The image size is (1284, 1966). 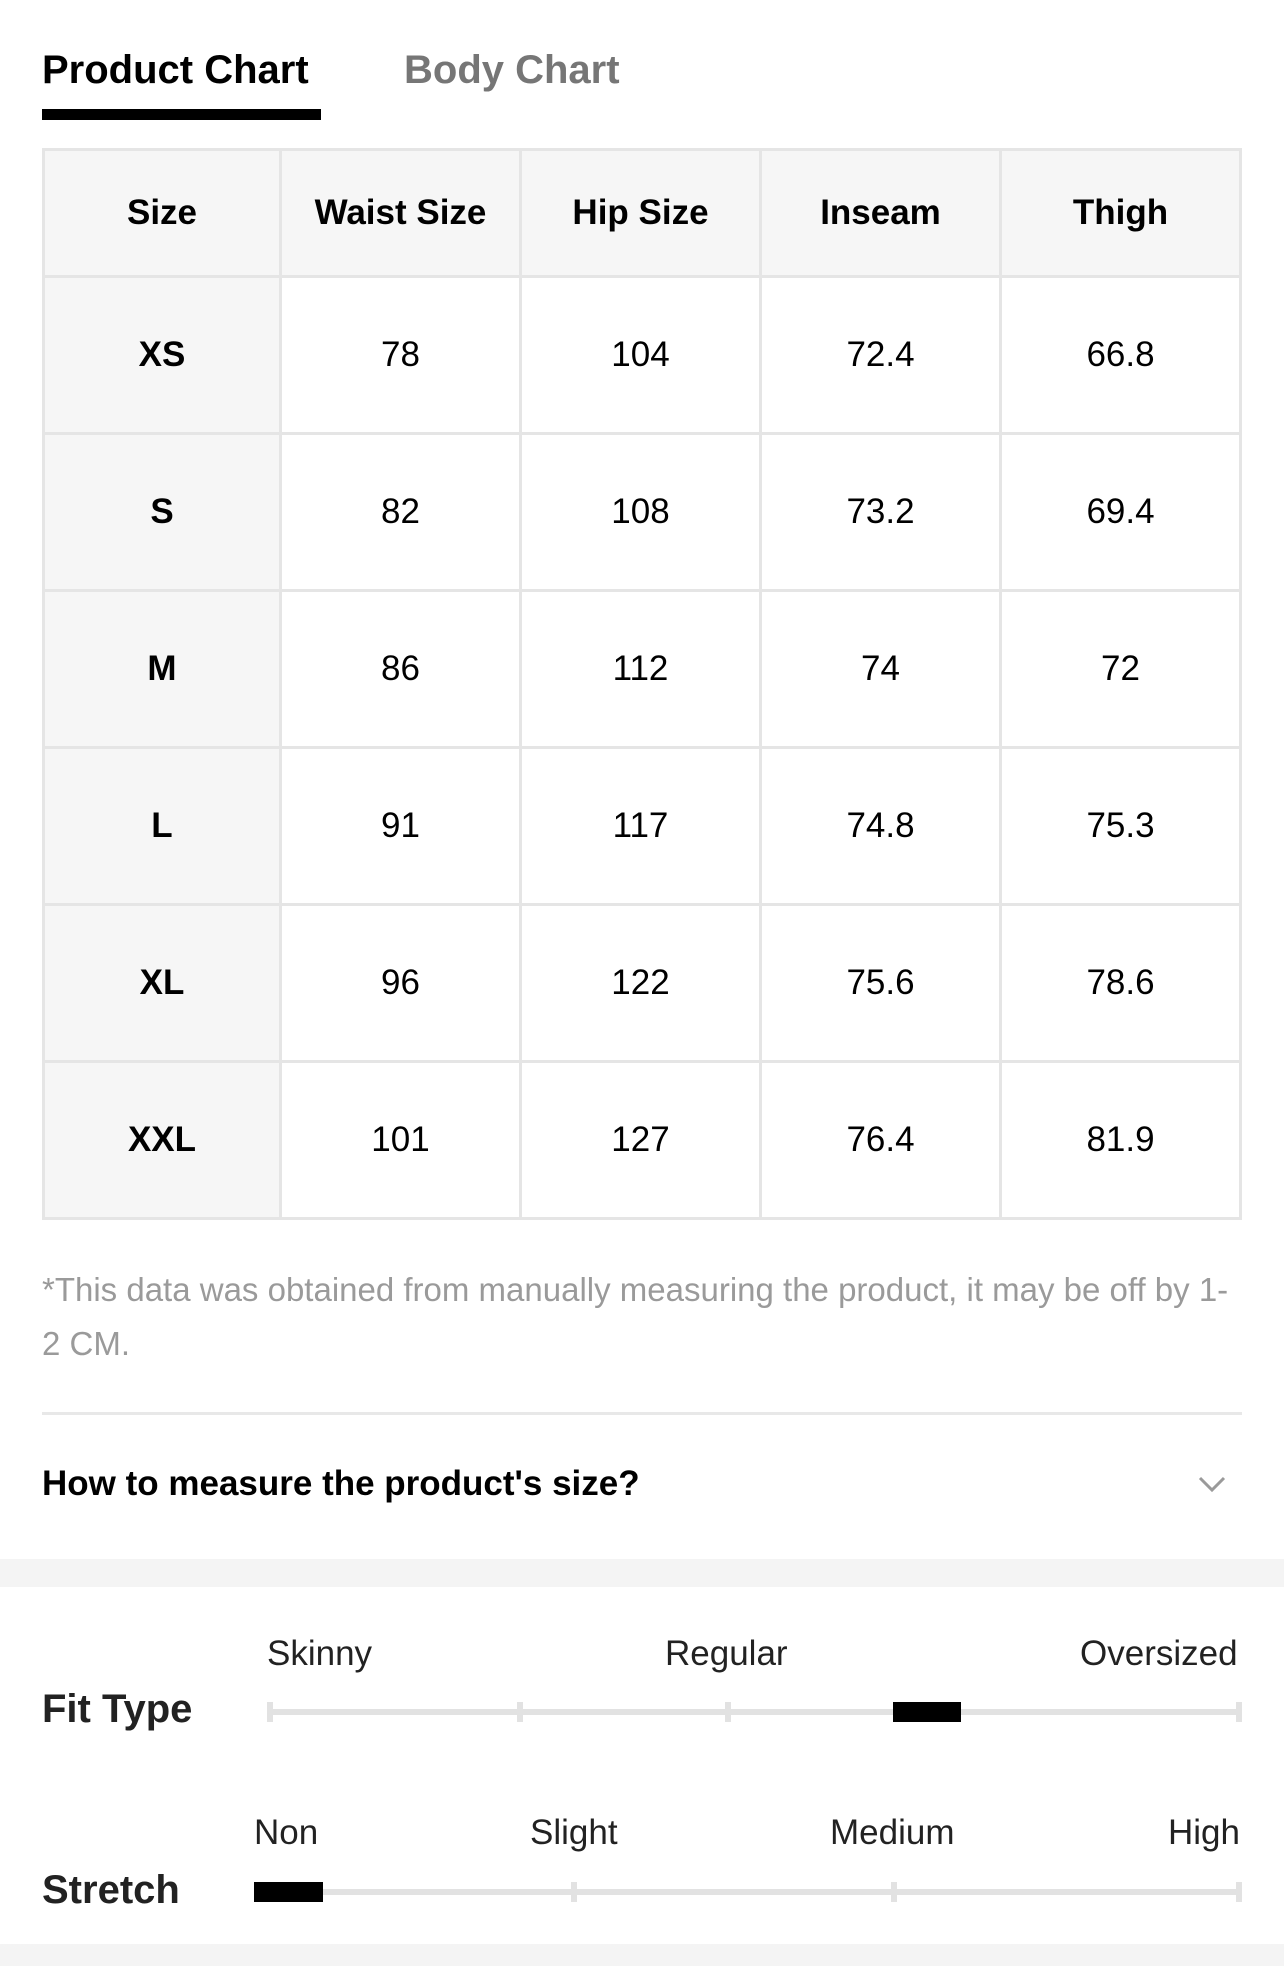 I want to click on header-hip-size: Hip Size, so click(x=640, y=213).